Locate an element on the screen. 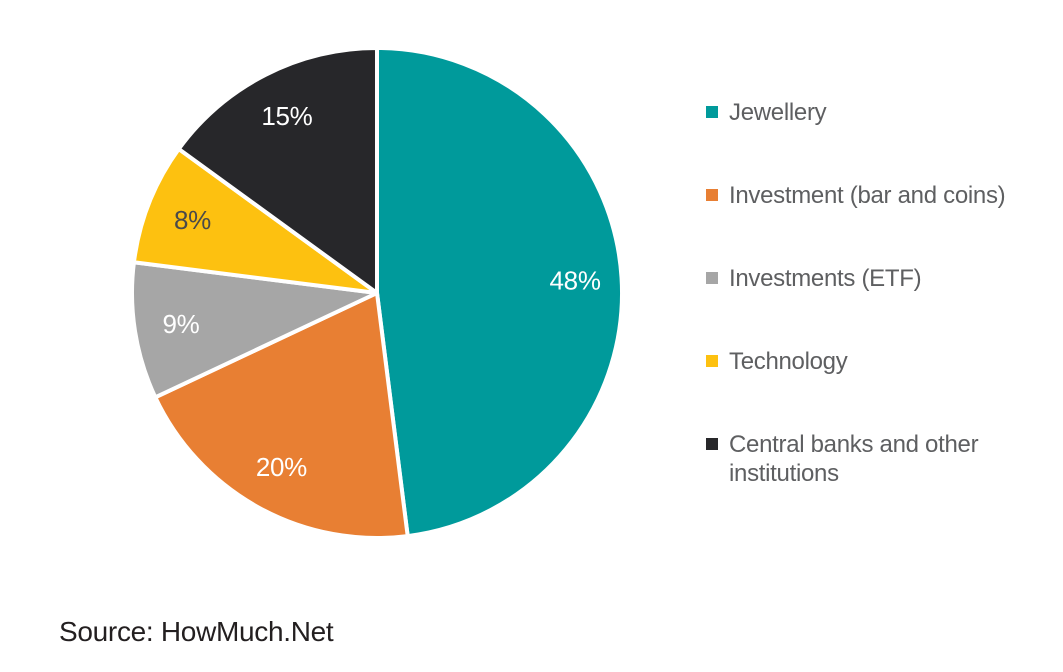 The height and width of the screenshot is (672, 1063). legend-item-label: Investment (bar and coins) is located at coordinates (867, 195).